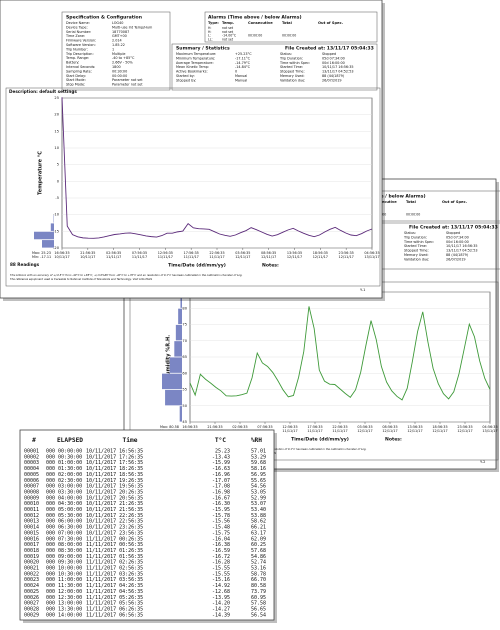 The height and width of the screenshot is (630, 500). Describe the element at coordinates (31, 522) in the screenshot. I see `table-cell: 00013` at that location.